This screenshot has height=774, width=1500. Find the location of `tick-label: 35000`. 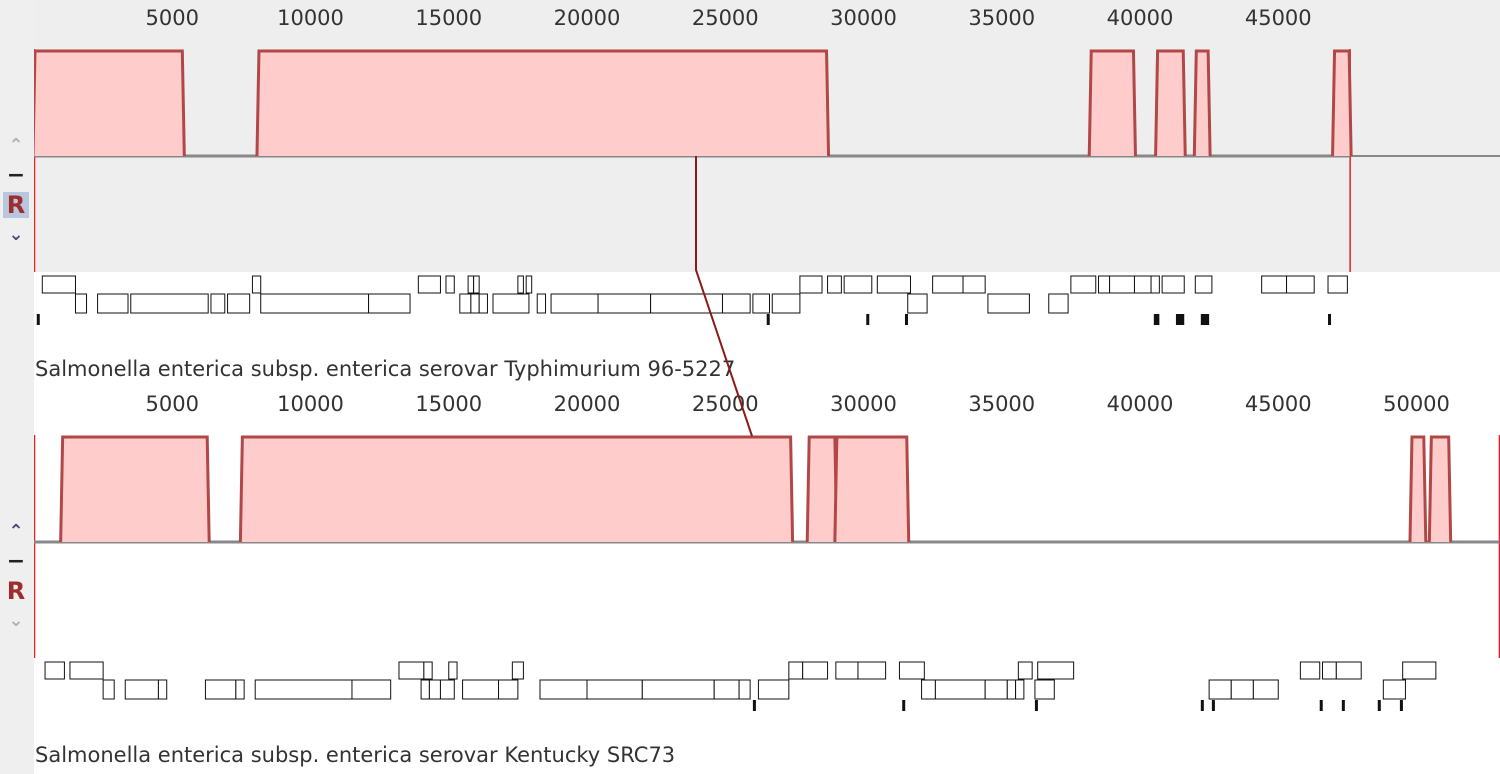

tick-label: 35000 is located at coordinates (1001, 404).